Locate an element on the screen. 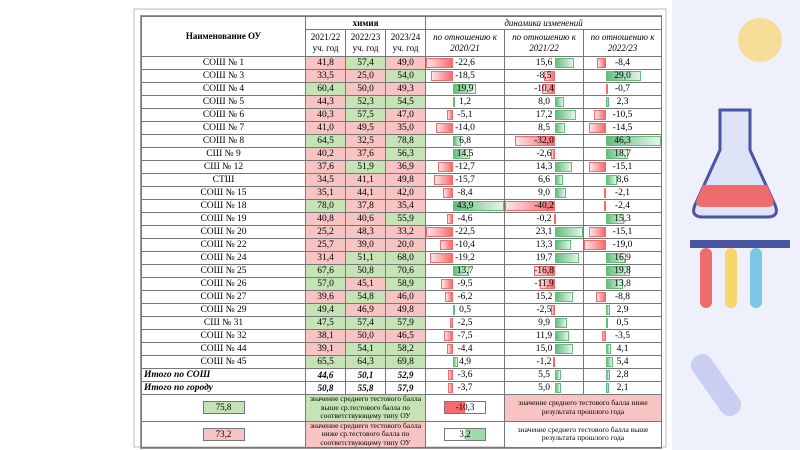 Image resolution: width=800 pixels, height=450 pixels. compare-text: по отношению к is located at coordinates (465, 37).